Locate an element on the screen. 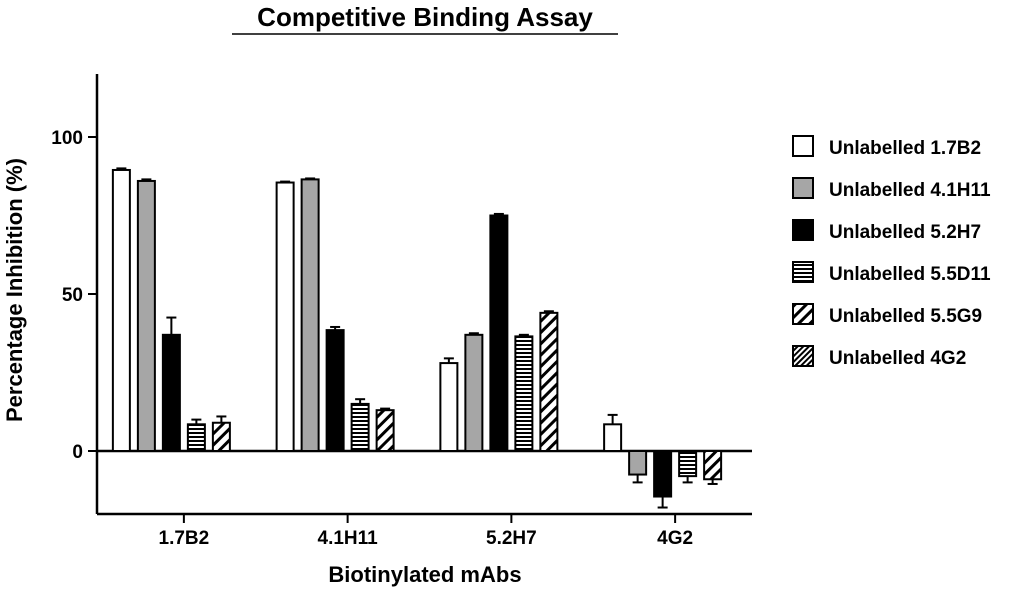 This screenshot has height=592, width=1024. y-tick-label: 0 is located at coordinates (77, 452).